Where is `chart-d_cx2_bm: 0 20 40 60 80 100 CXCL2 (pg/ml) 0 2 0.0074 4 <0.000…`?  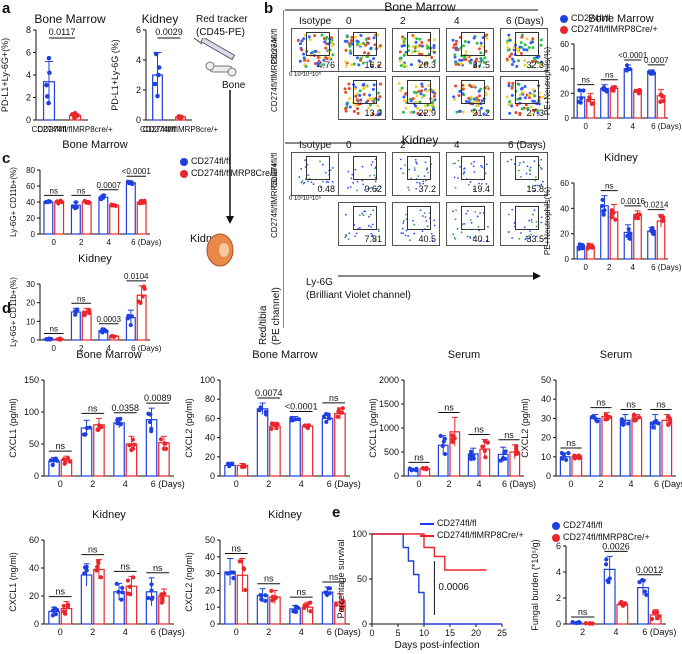 chart-d_cx2_bm: 0 20 40 60 80 100 CXCL2 (pg/ml) 0 2 0.0074 4 <0.000… is located at coordinates (272, 419).